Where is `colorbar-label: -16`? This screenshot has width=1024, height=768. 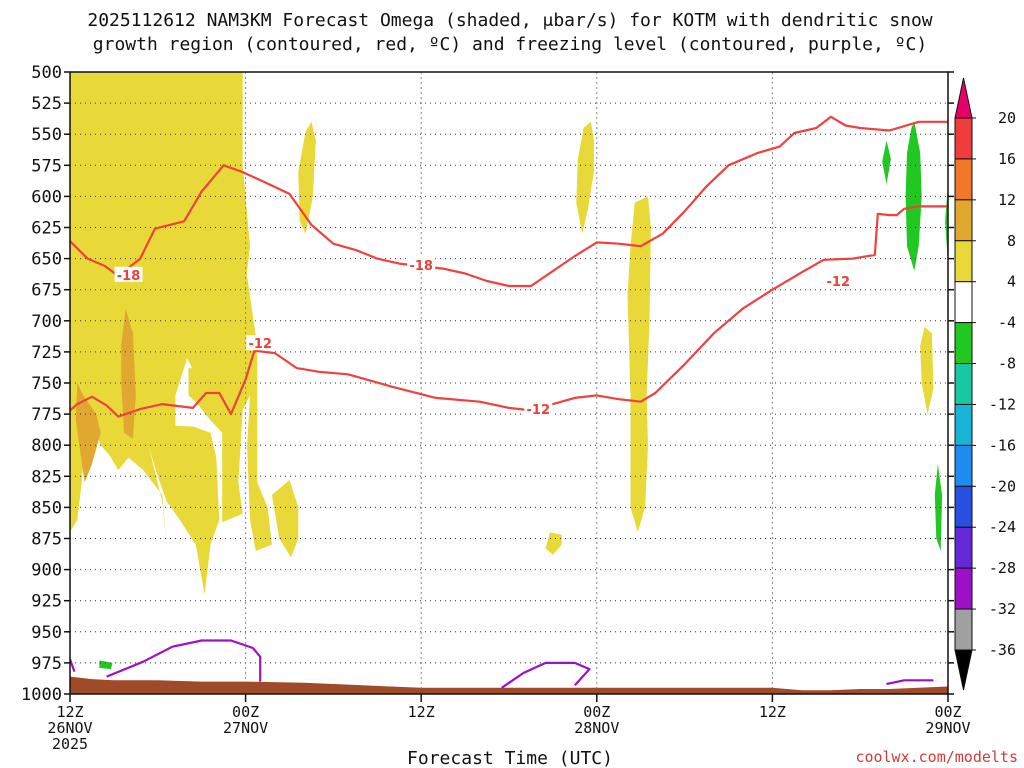 colorbar-label: -16 is located at coordinates (1002, 445).